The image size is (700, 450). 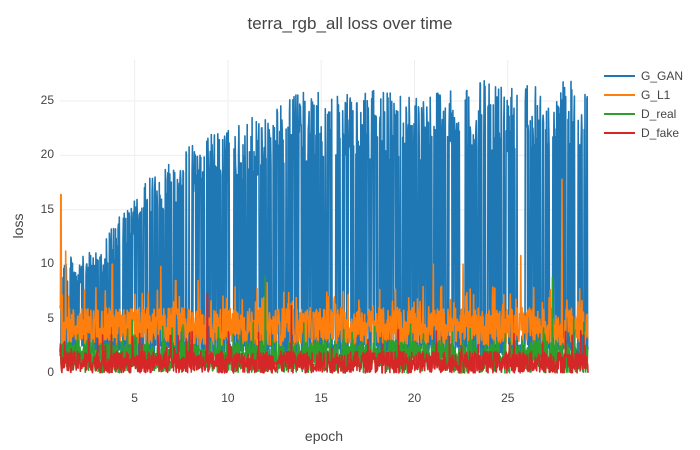 I want to click on legend: G_GAN G_L1 D_real D_fake, so click(x=641, y=104).